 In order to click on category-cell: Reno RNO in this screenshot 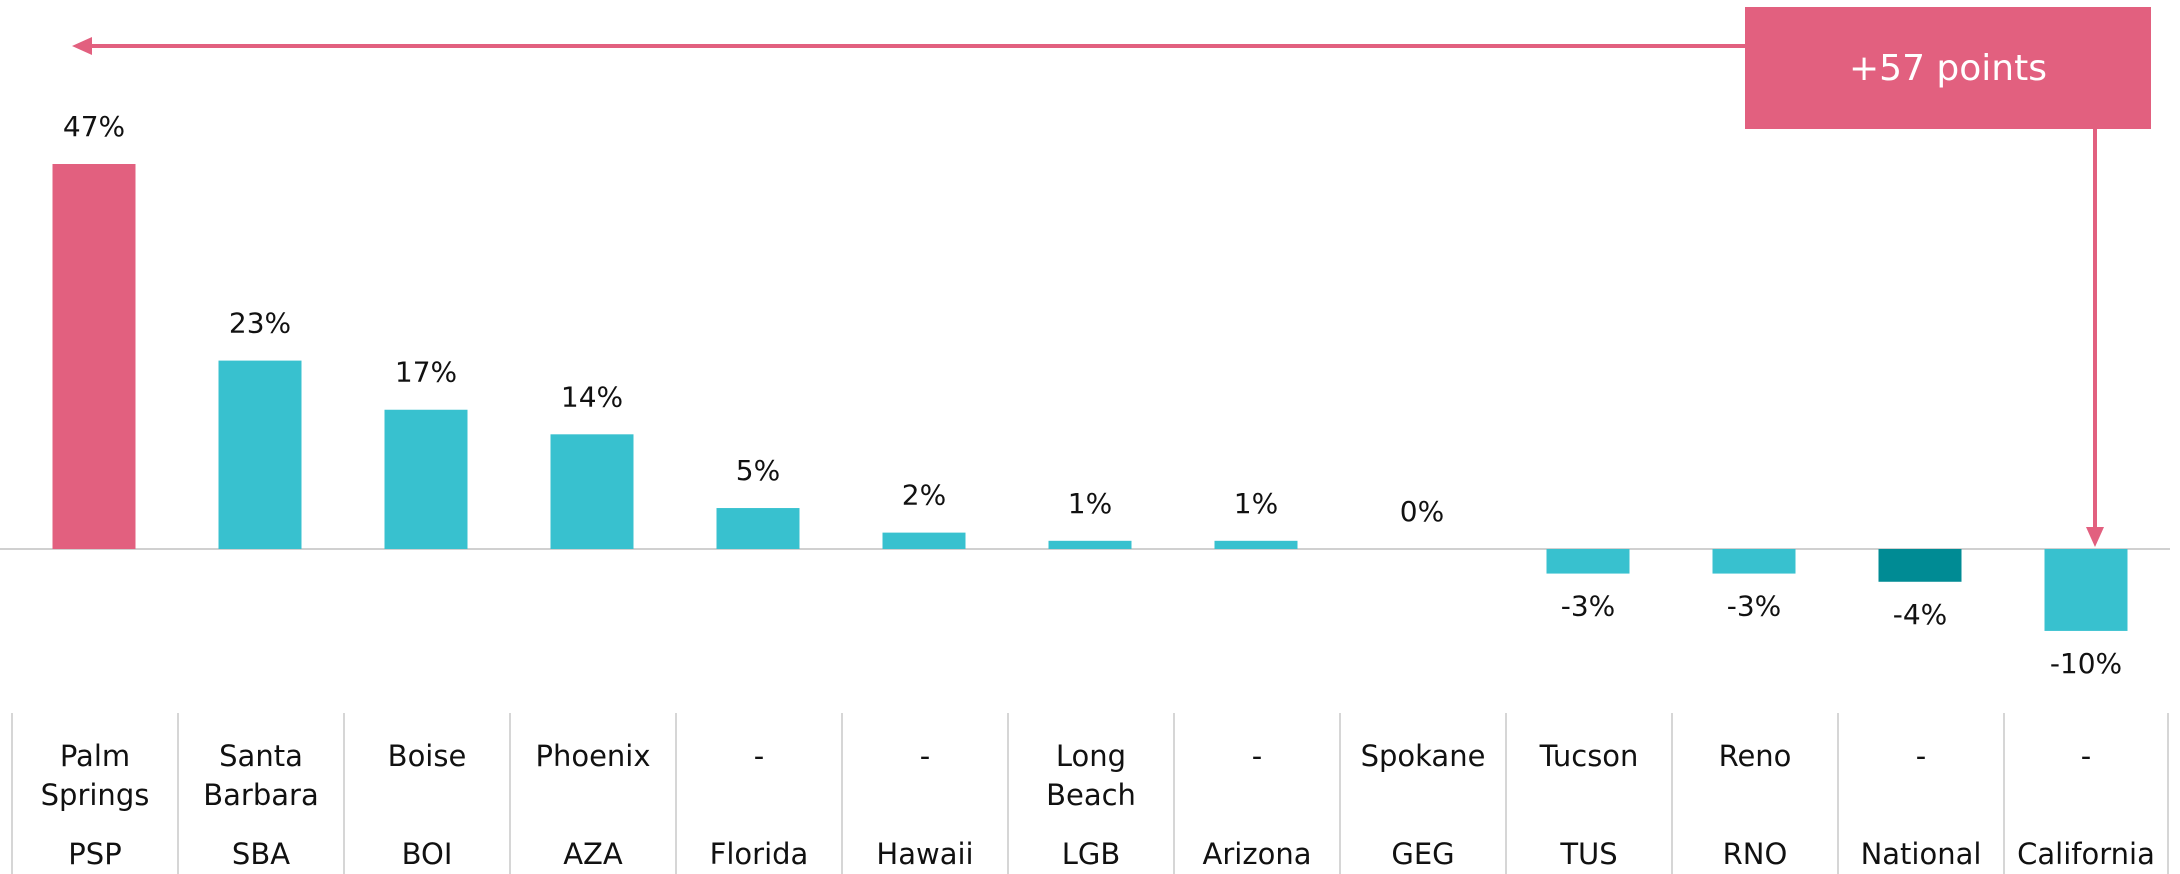, I will do `click(1754, 793)`.